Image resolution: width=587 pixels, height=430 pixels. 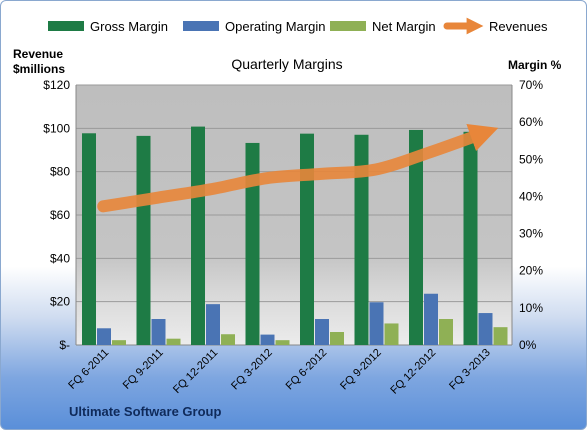 What do you see at coordinates (485, 329) in the screenshot?
I see `bar-operating-margin-fq-3-2013` at bounding box center [485, 329].